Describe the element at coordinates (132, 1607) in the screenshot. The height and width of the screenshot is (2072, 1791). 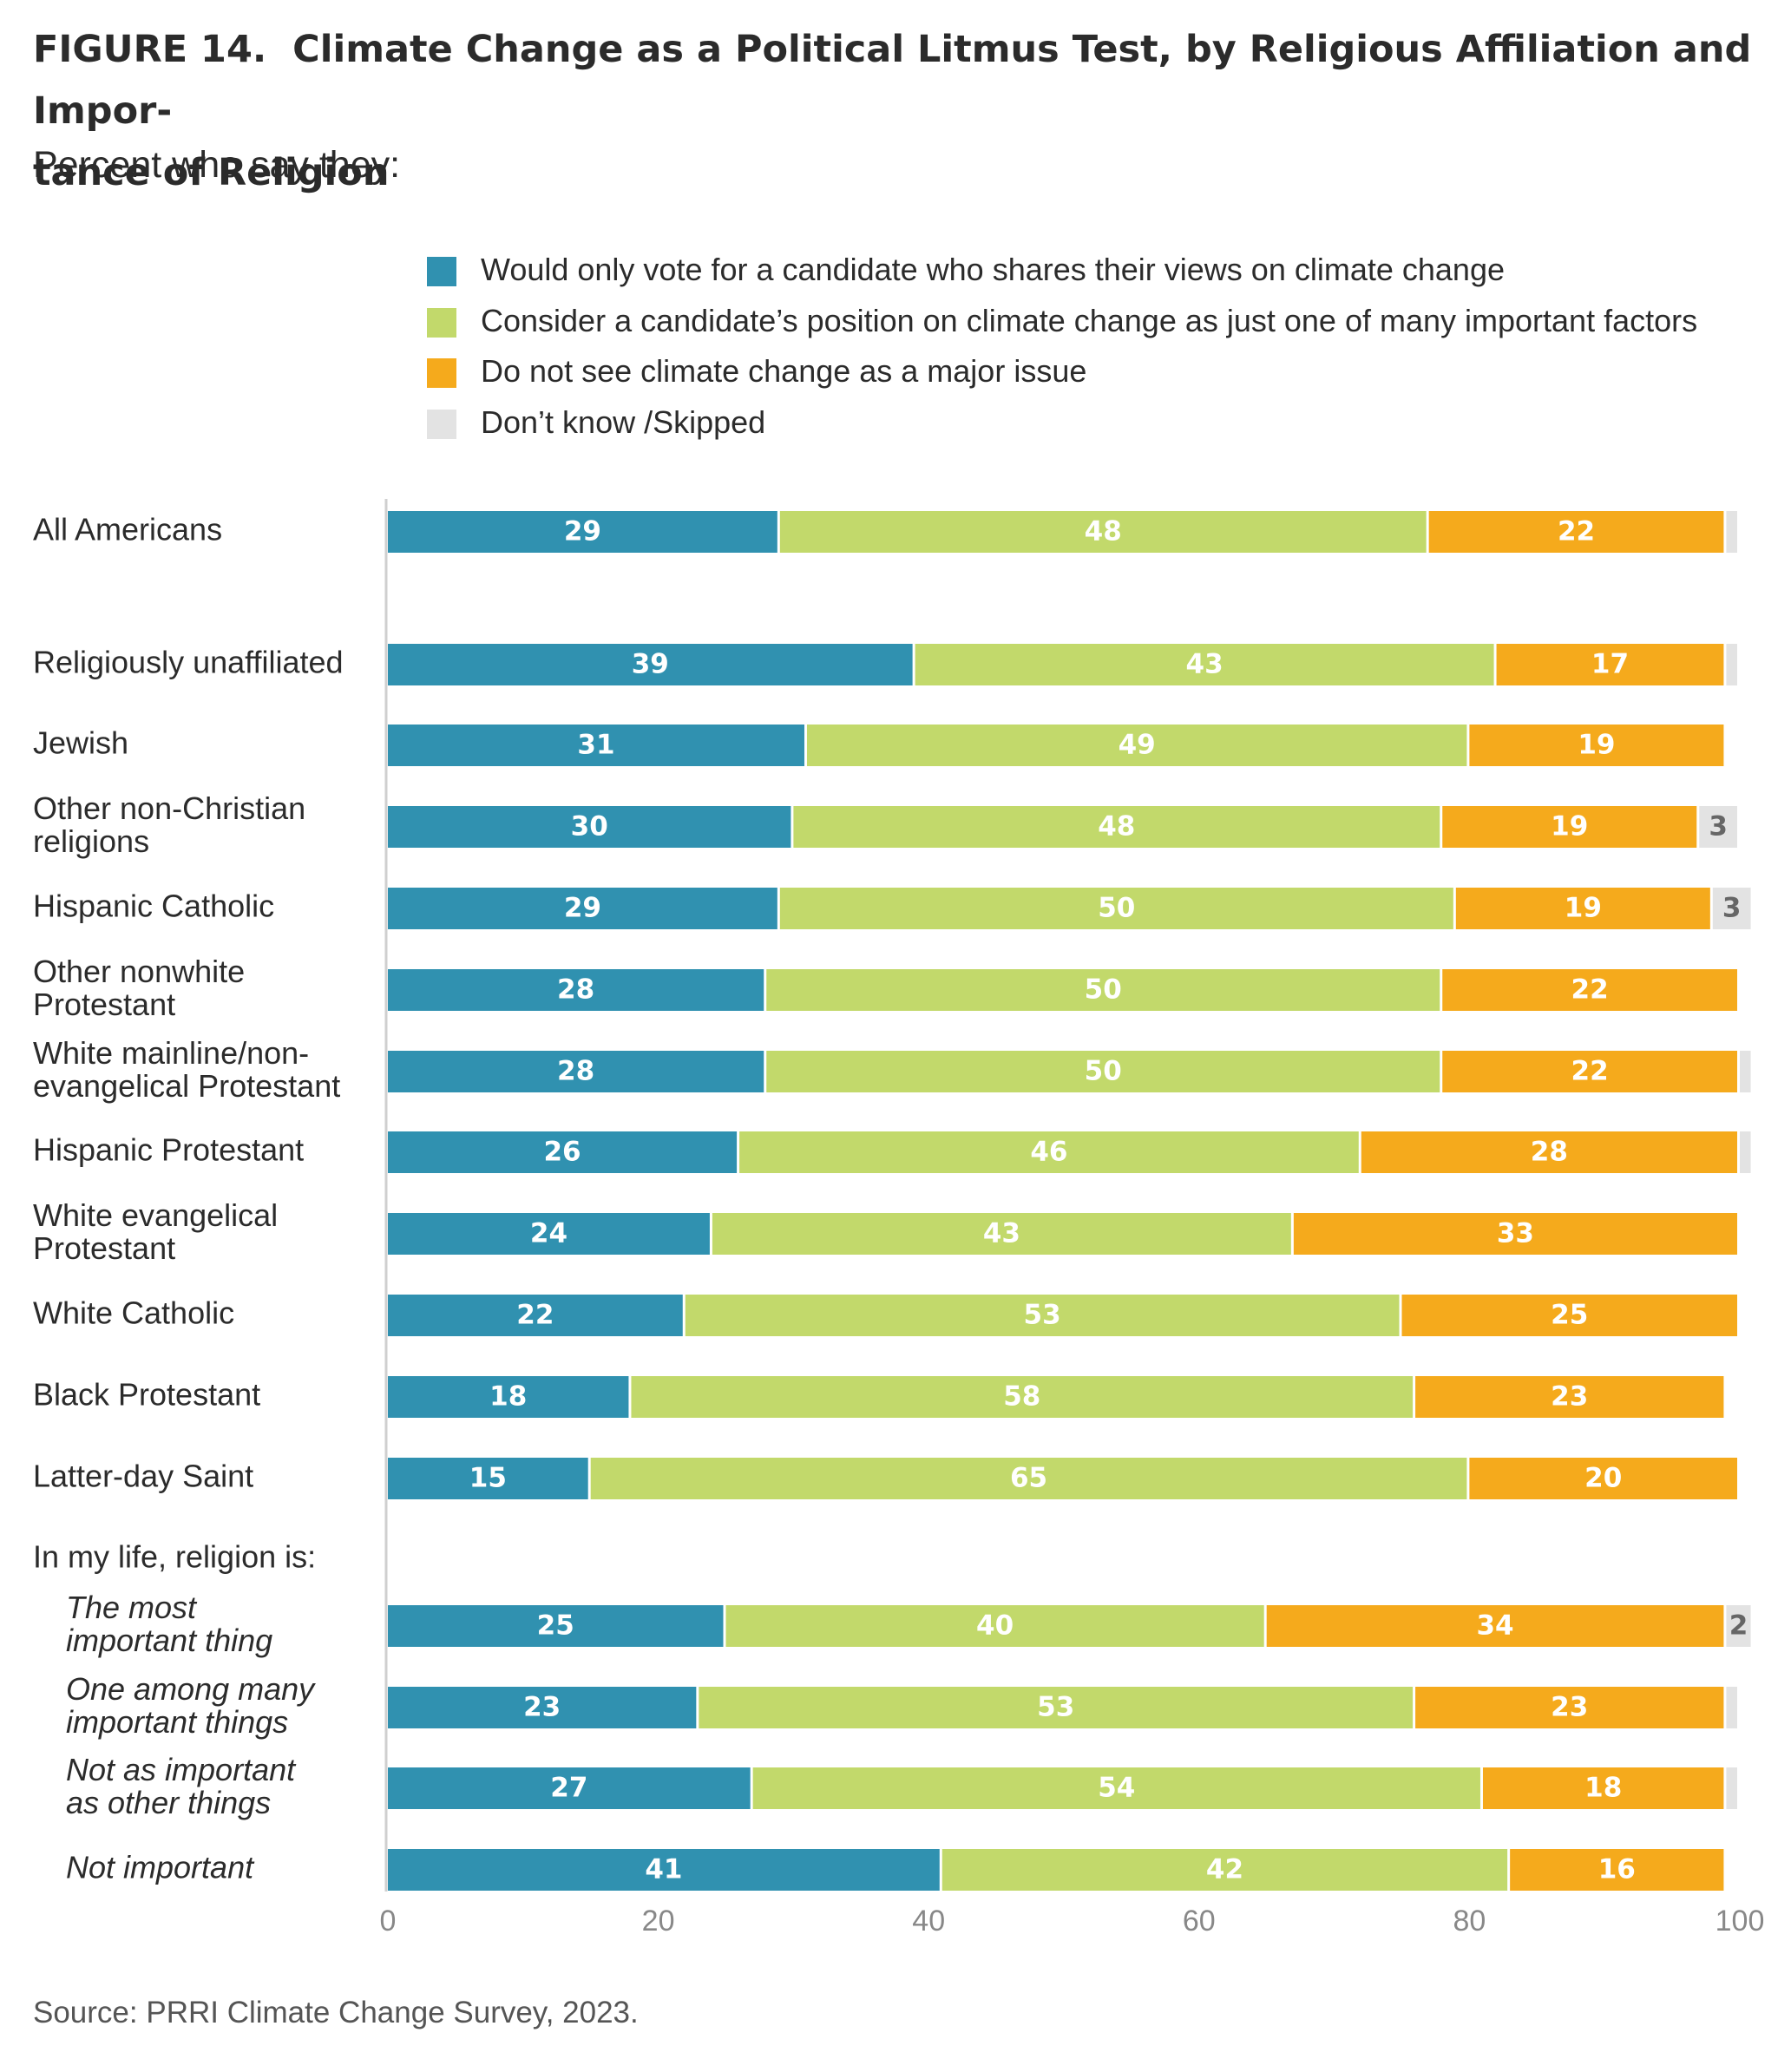
I see `category-label-line: The most` at that location.